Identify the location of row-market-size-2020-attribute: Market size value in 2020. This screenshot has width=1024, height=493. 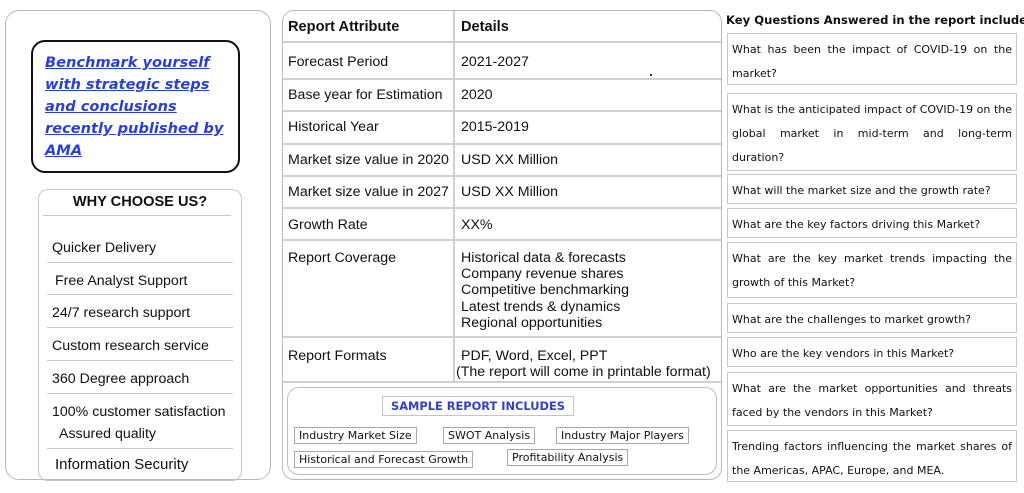
(368, 160).